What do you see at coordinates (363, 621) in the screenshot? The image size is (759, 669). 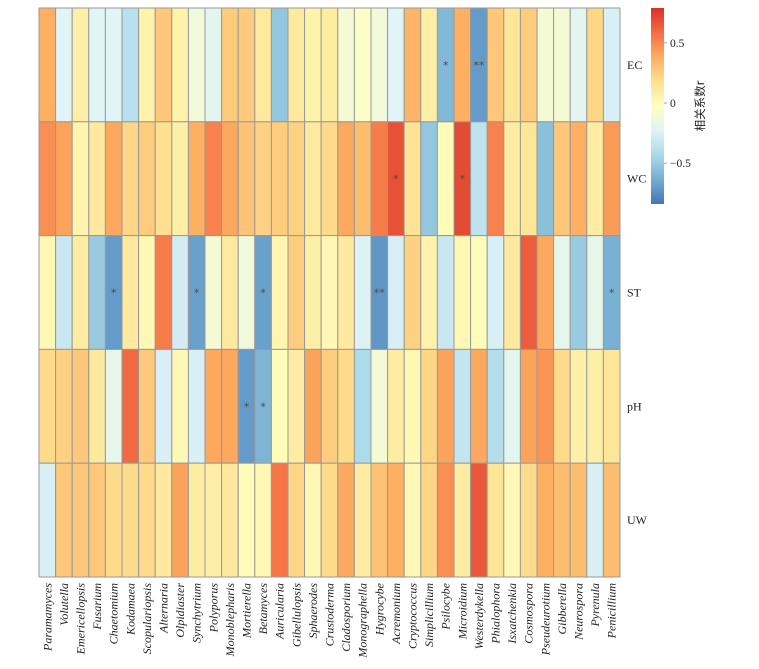 I see `column-label: Monographella` at bounding box center [363, 621].